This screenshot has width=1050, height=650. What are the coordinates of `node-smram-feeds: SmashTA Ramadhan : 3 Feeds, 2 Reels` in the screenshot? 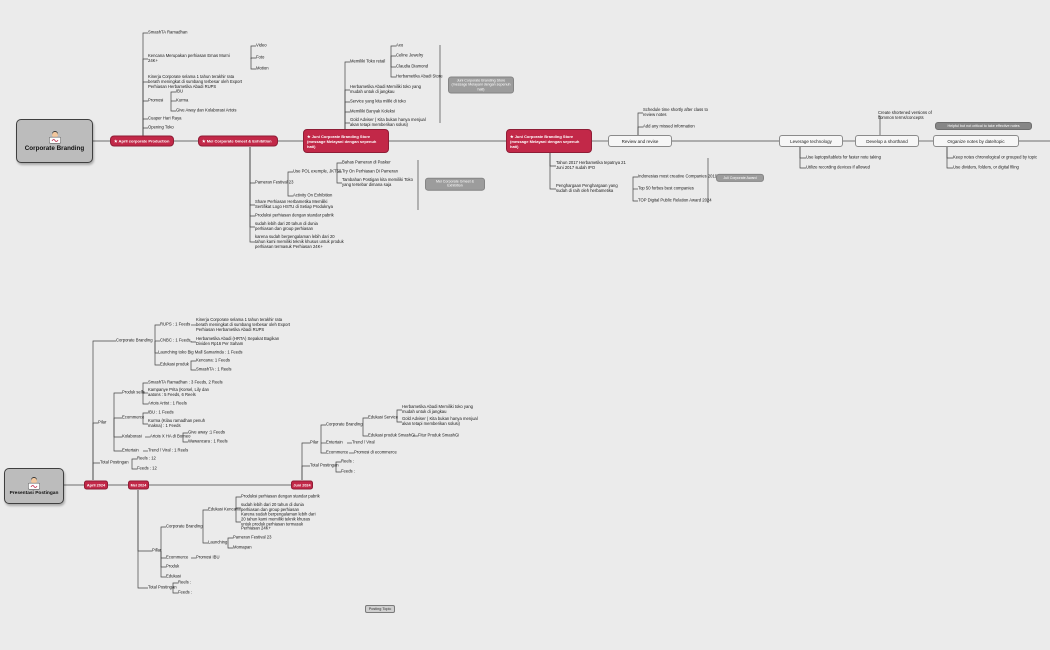 It's located at (185, 382).